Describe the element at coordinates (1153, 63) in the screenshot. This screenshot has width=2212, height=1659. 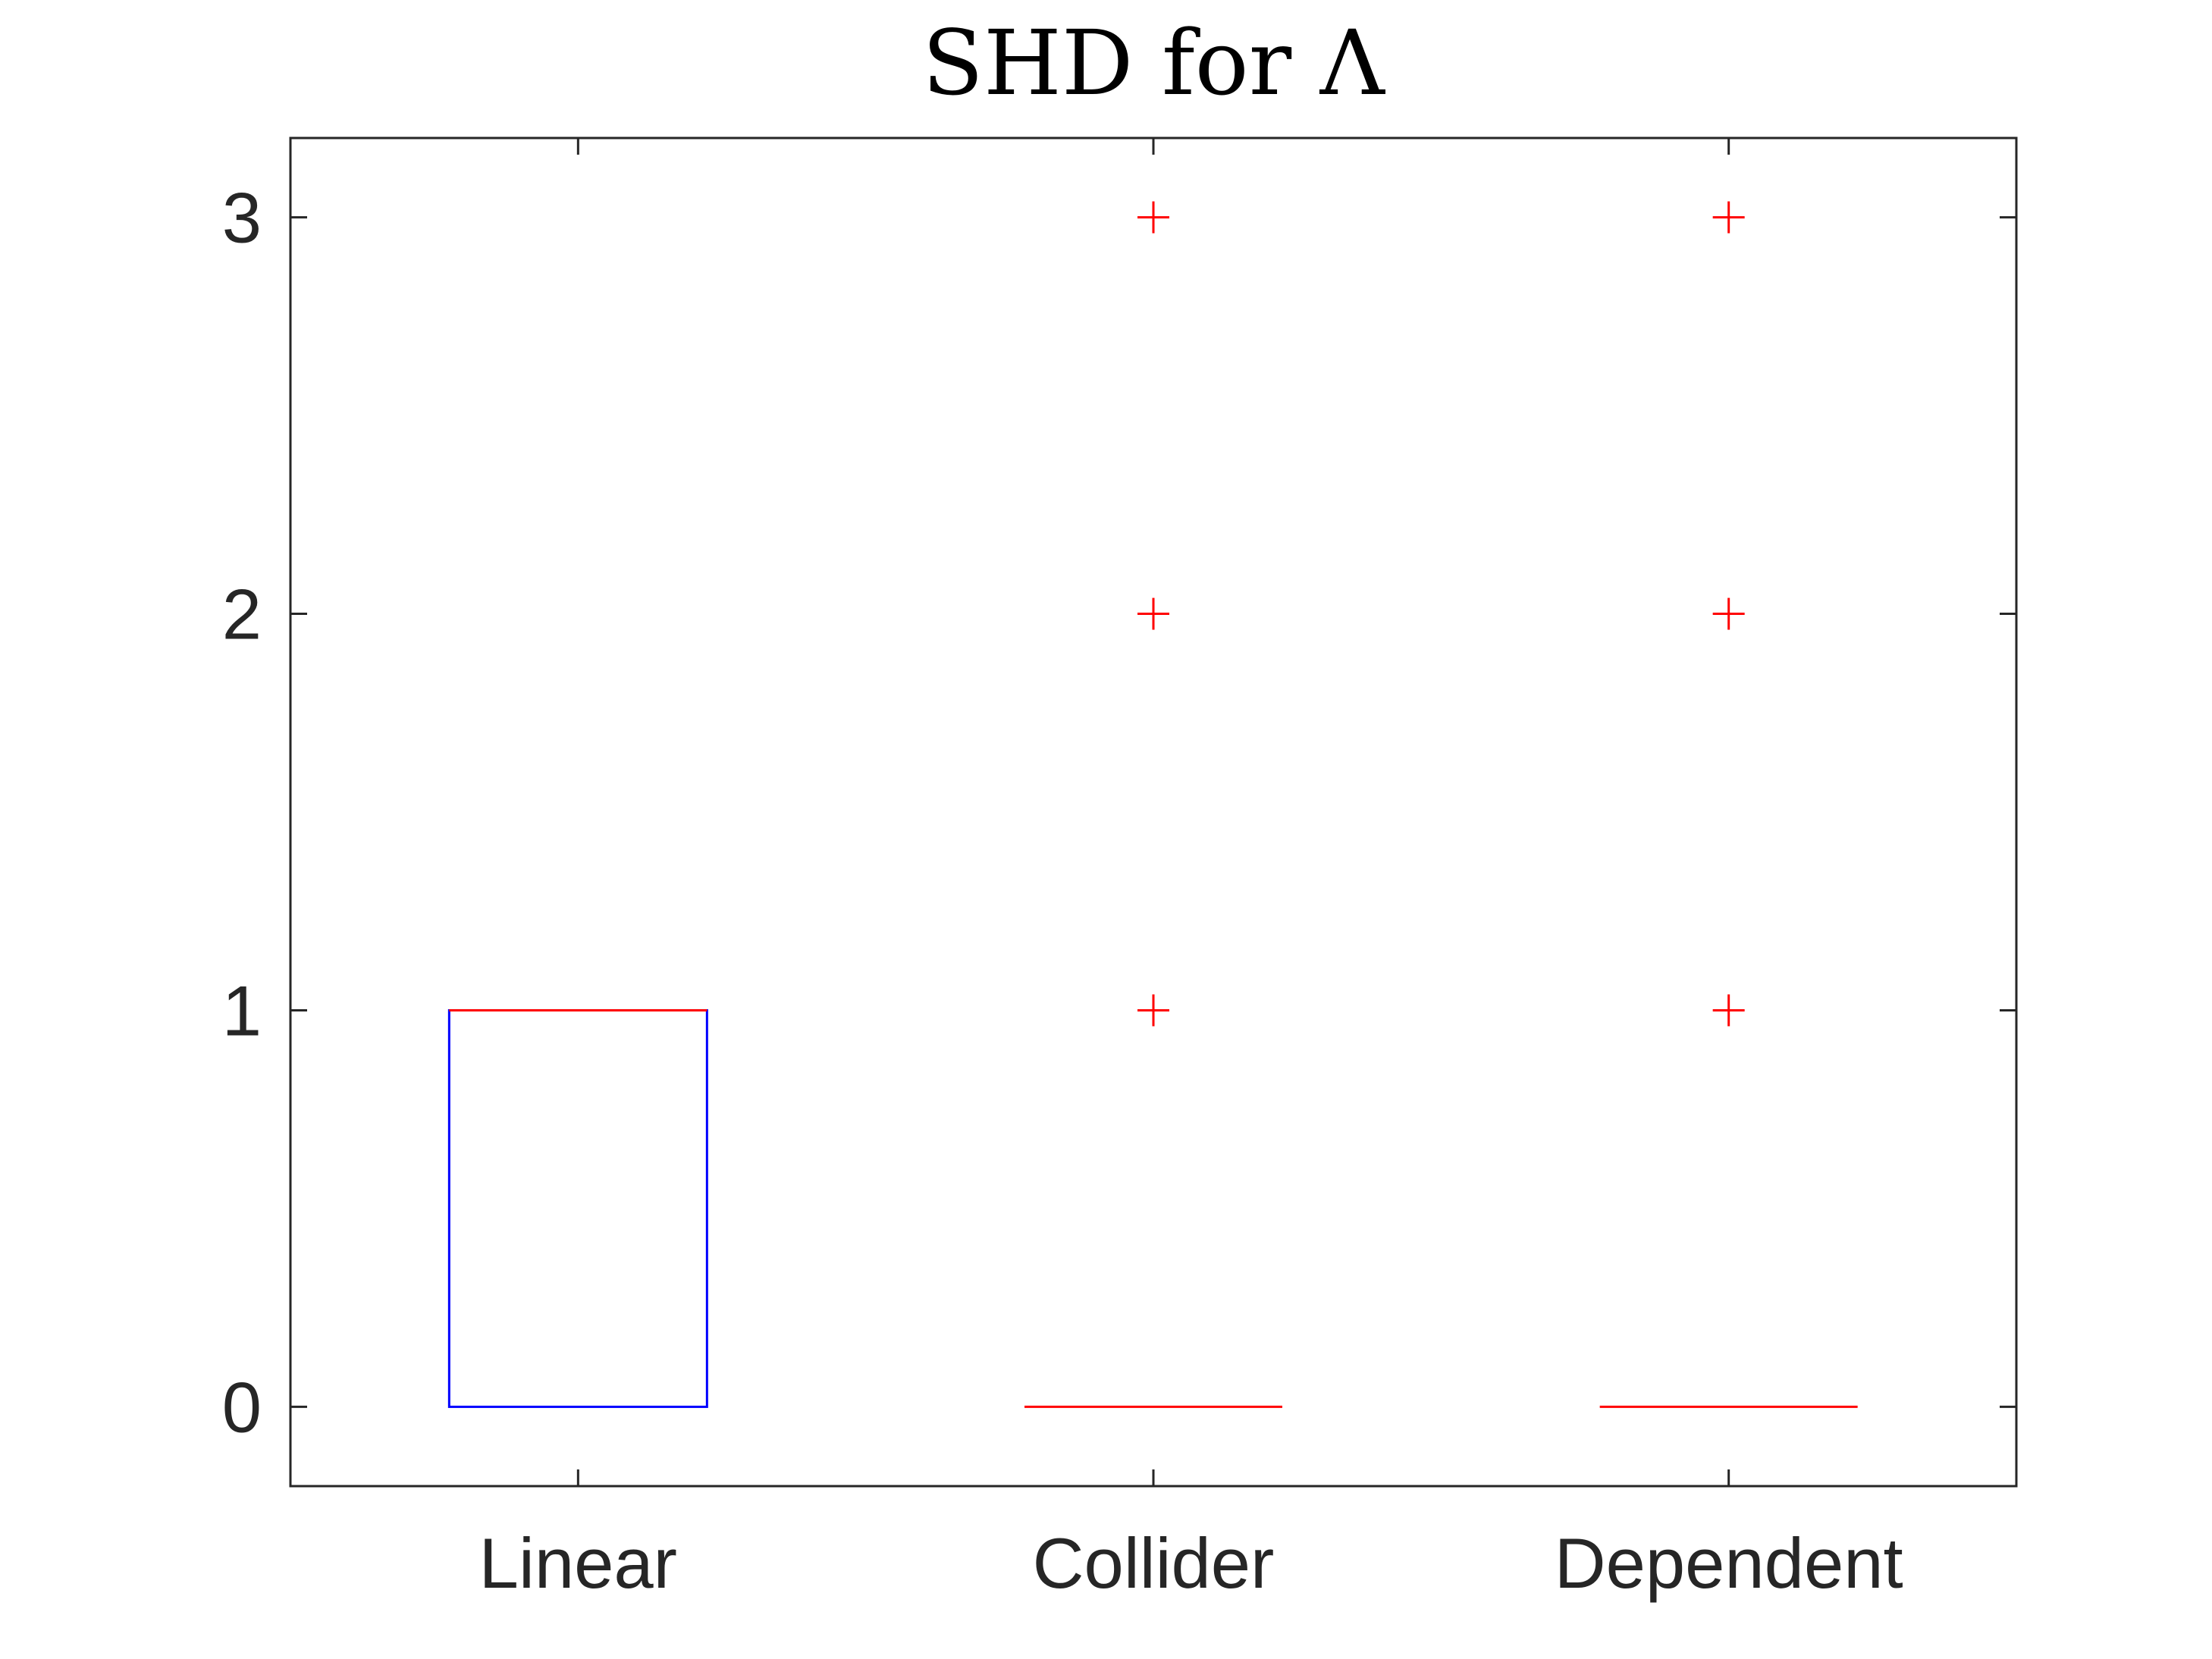
I see `chart-title: SHD for Λ` at that location.